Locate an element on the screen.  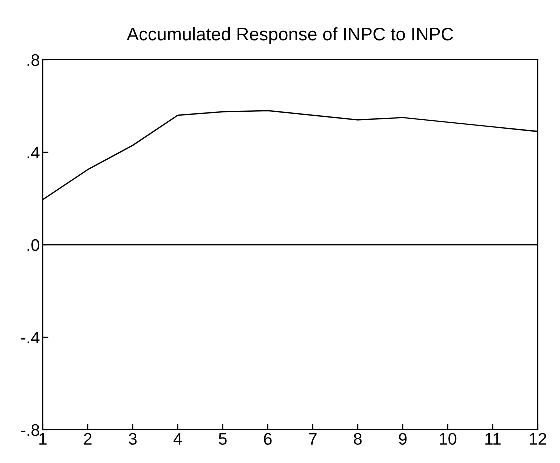
x-tick-label: 10 is located at coordinates (448, 439).